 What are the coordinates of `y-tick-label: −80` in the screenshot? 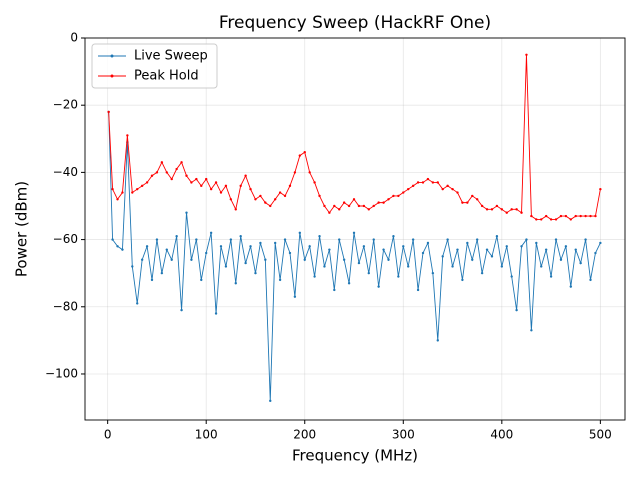 It's located at (65, 306).